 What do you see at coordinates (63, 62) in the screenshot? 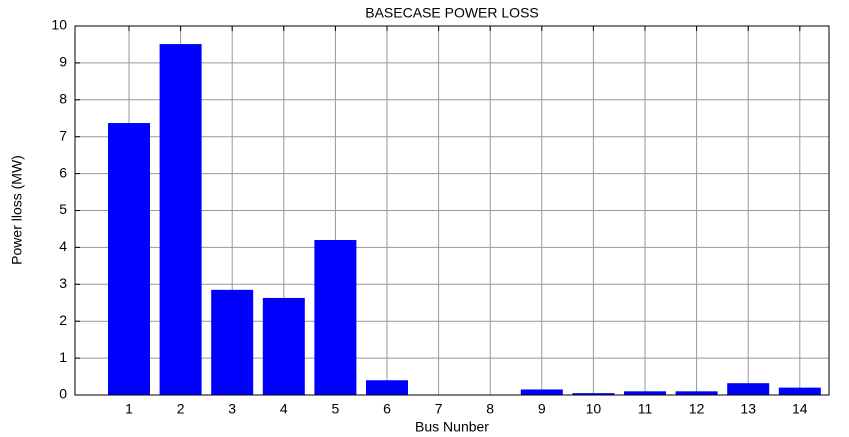
I see `y-tick-label: 9` at bounding box center [63, 62].